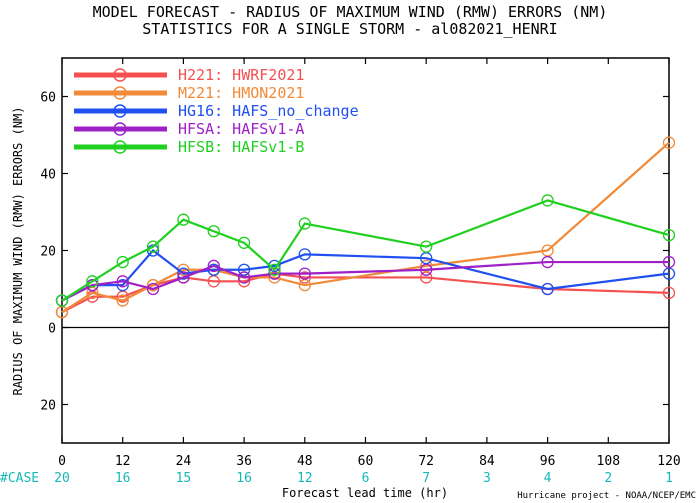 The width and height of the screenshot is (700, 503). I want to click on y-tick-label: 0, so click(52, 329).